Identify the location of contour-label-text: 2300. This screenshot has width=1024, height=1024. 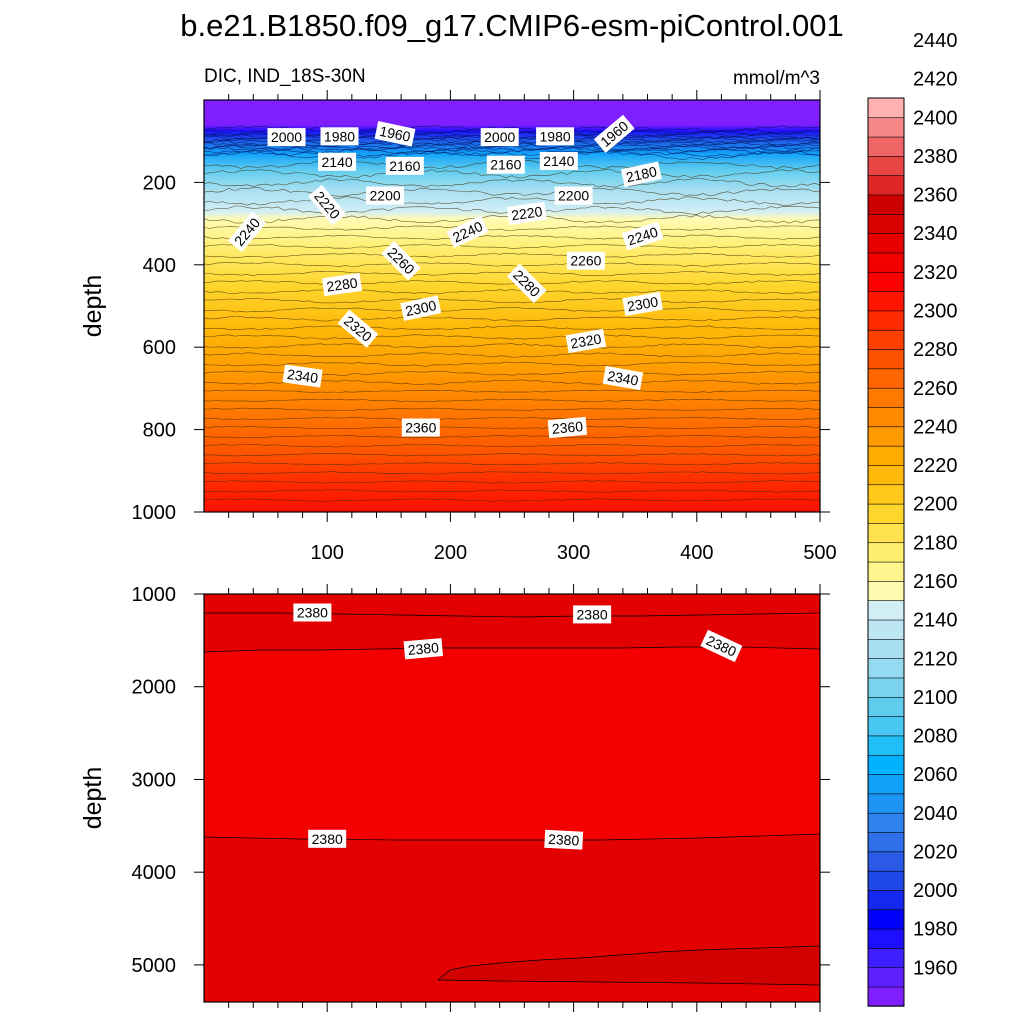
(643, 303).